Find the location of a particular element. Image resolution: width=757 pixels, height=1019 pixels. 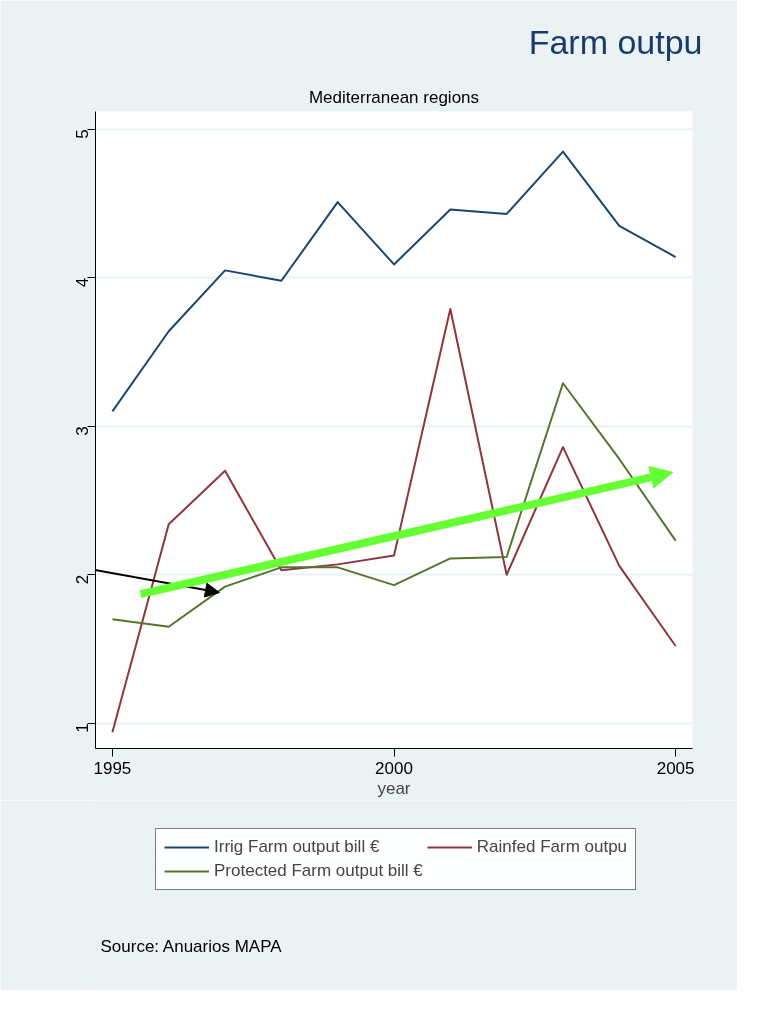

chart-title: Farm outpu is located at coordinates (615, 41).